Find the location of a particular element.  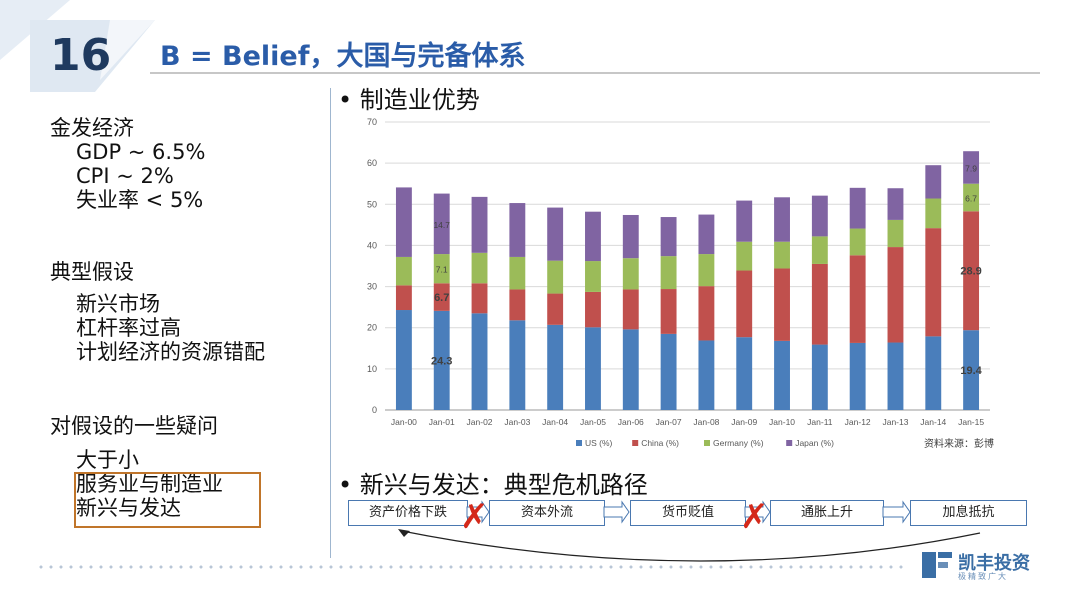

group1-heading: 金发经济 is located at coordinates (92, 128).